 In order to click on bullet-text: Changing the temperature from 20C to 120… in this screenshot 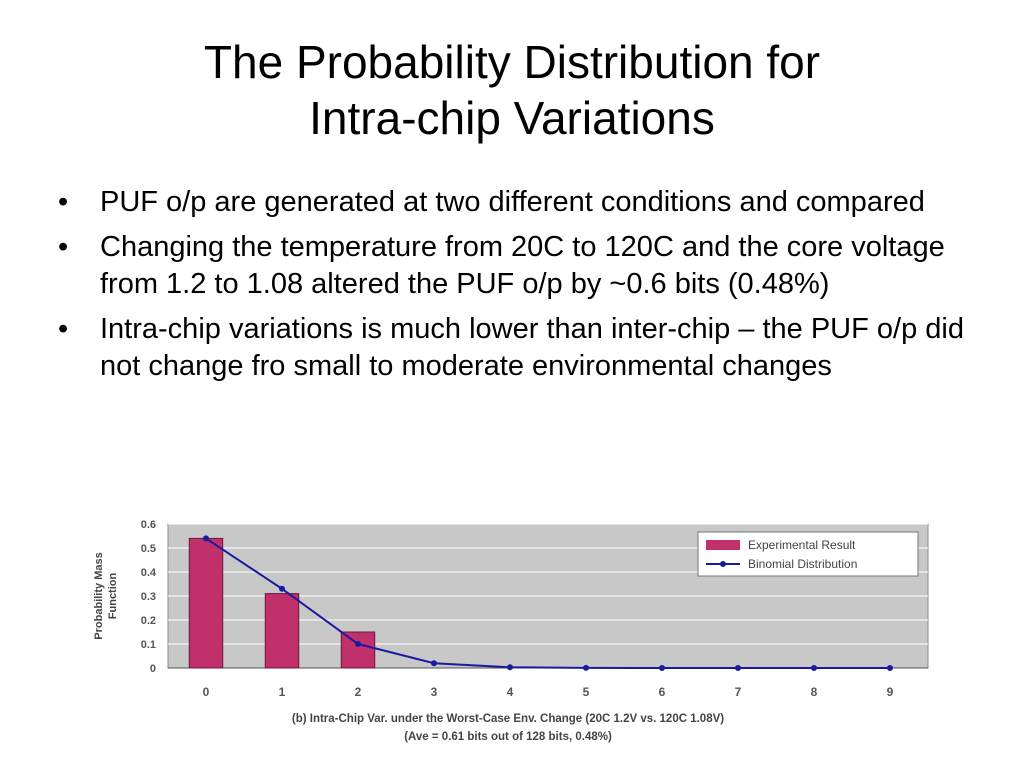, I will do `click(522, 265)`.